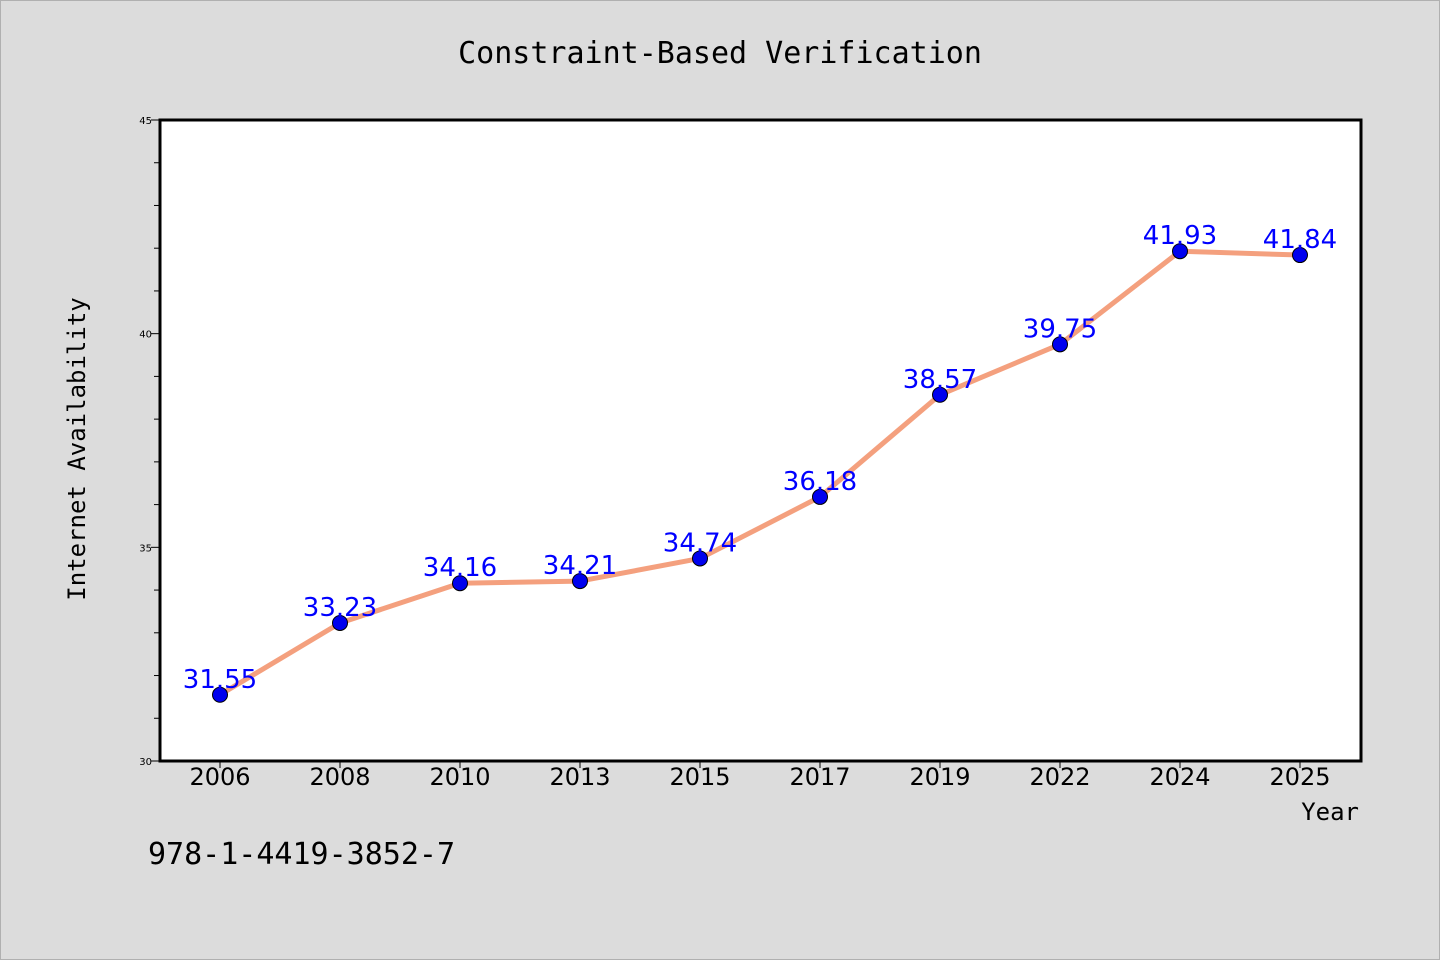 This screenshot has width=1440, height=960. Describe the element at coordinates (339, 777) in the screenshot. I see `x-tick-label: 2008` at that location.